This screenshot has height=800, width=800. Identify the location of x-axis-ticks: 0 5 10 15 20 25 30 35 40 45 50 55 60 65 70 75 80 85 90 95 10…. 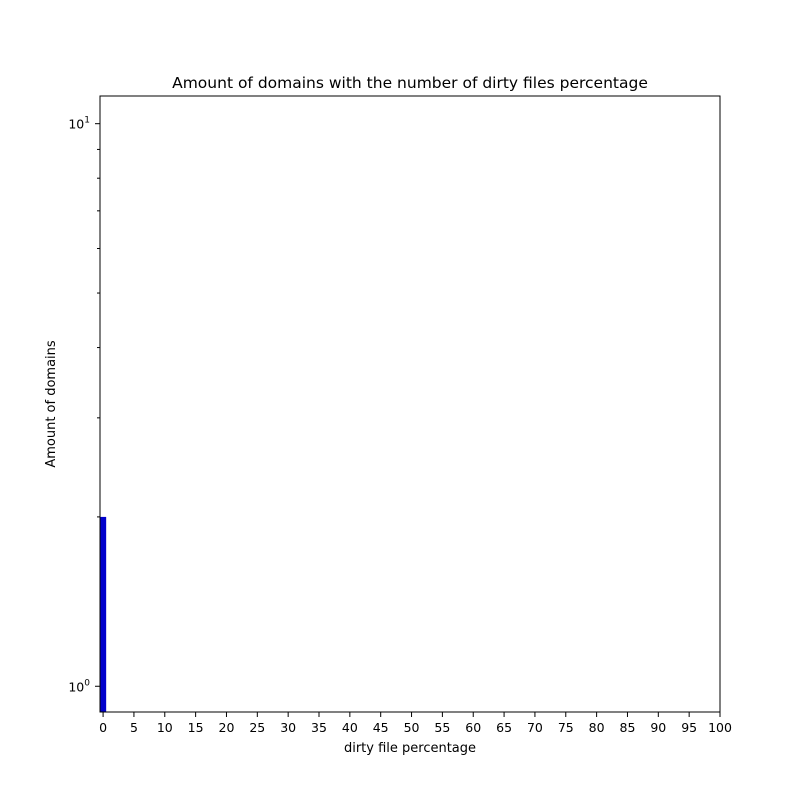
(415, 723).